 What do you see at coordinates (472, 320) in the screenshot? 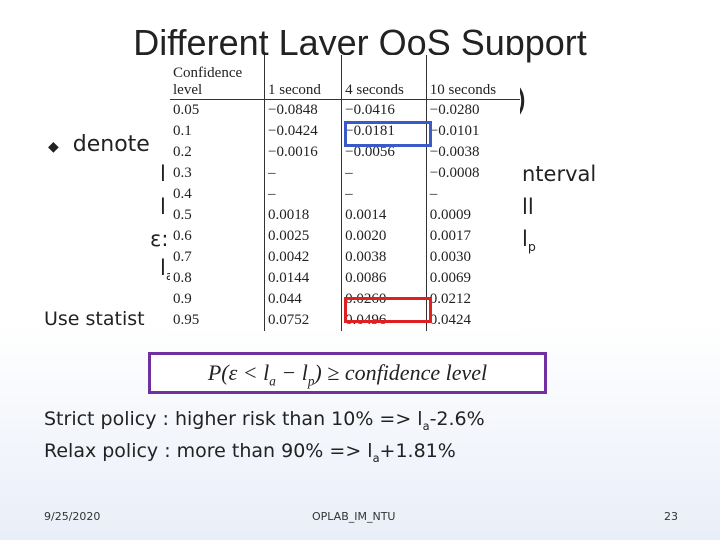
I see `table-cell: 0.0424` at bounding box center [472, 320].